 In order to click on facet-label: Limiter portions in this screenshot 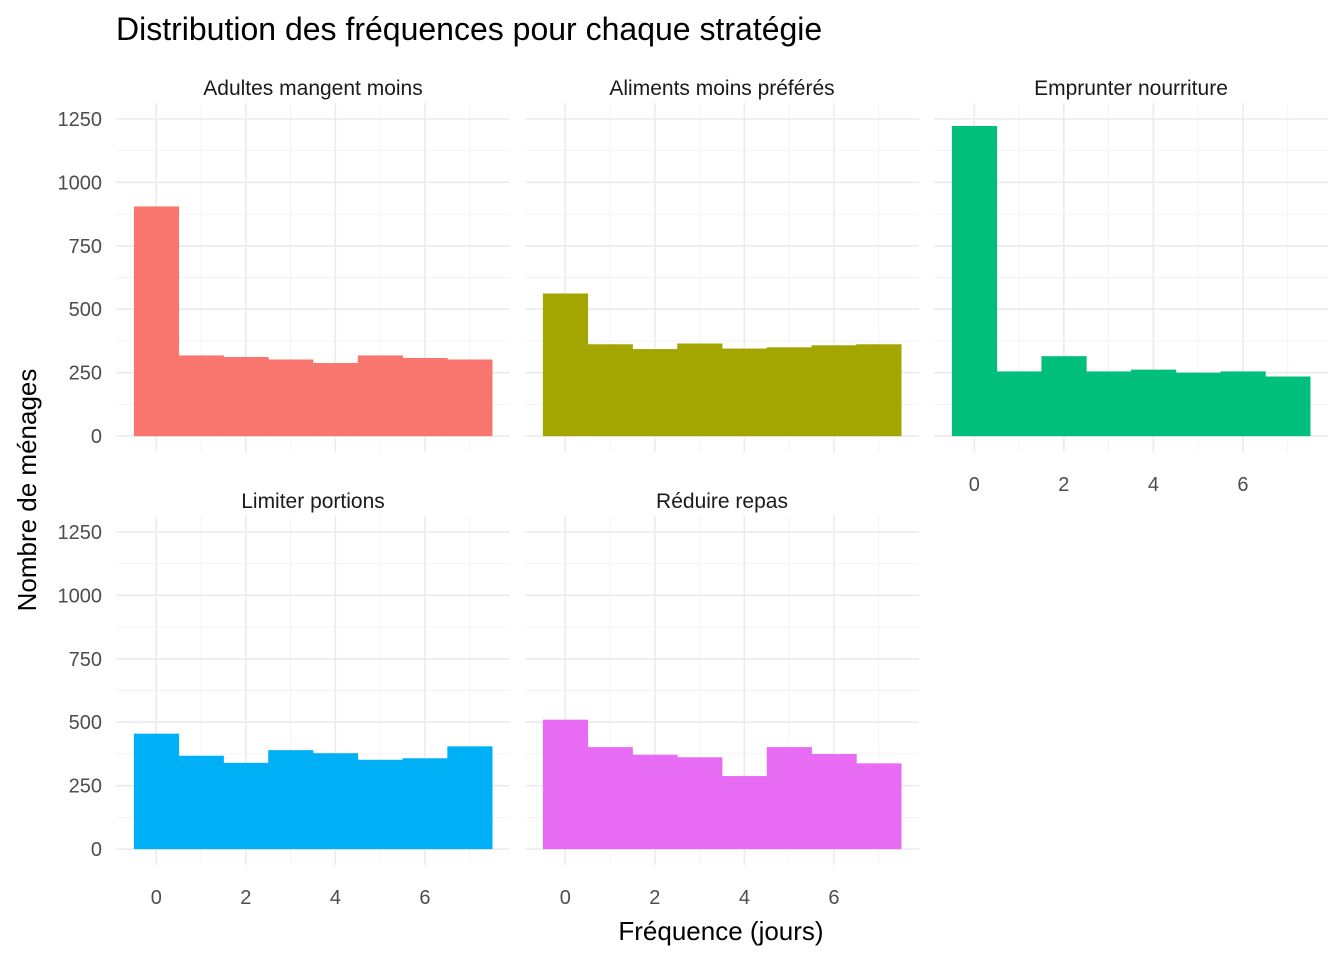, I will do `click(313, 501)`.